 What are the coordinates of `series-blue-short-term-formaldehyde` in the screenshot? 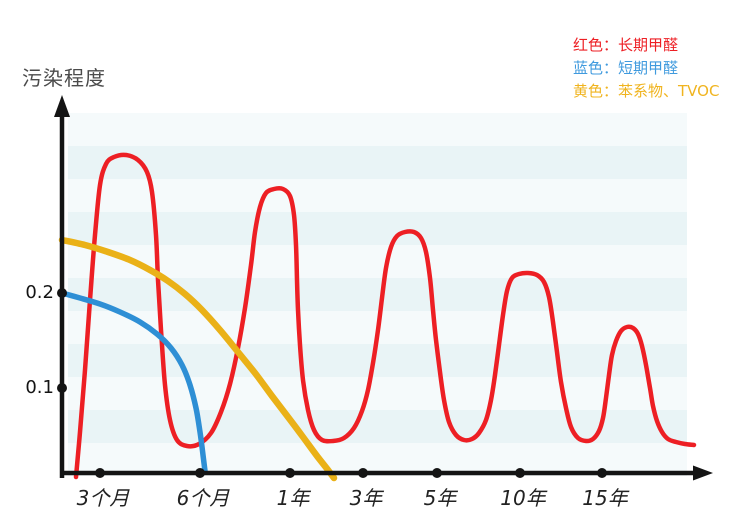 It's located at (133, 382).